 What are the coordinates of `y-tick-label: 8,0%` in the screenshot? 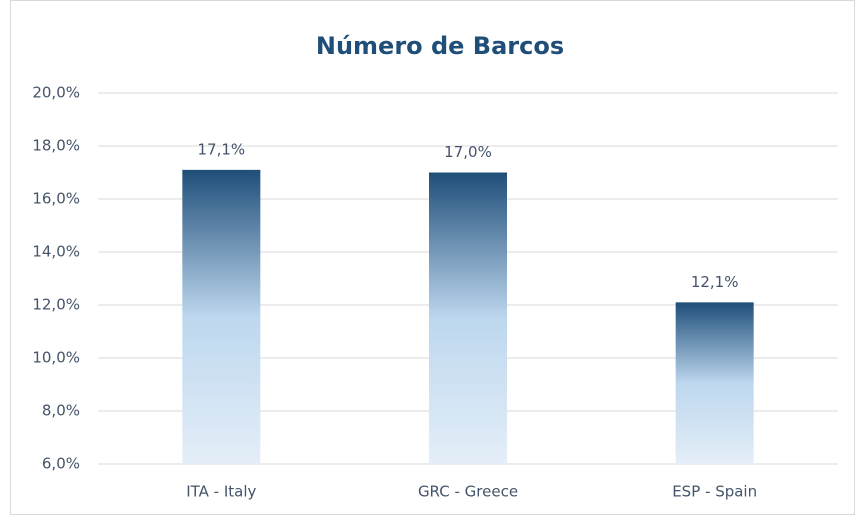 It's located at (61, 411).